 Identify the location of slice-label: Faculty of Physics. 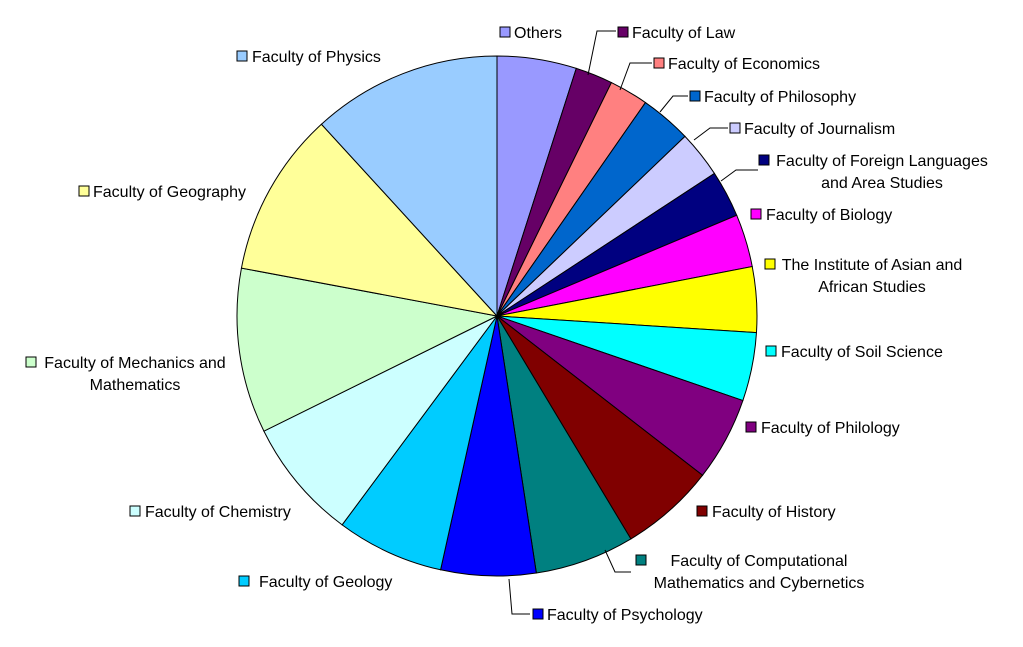
(316, 57).